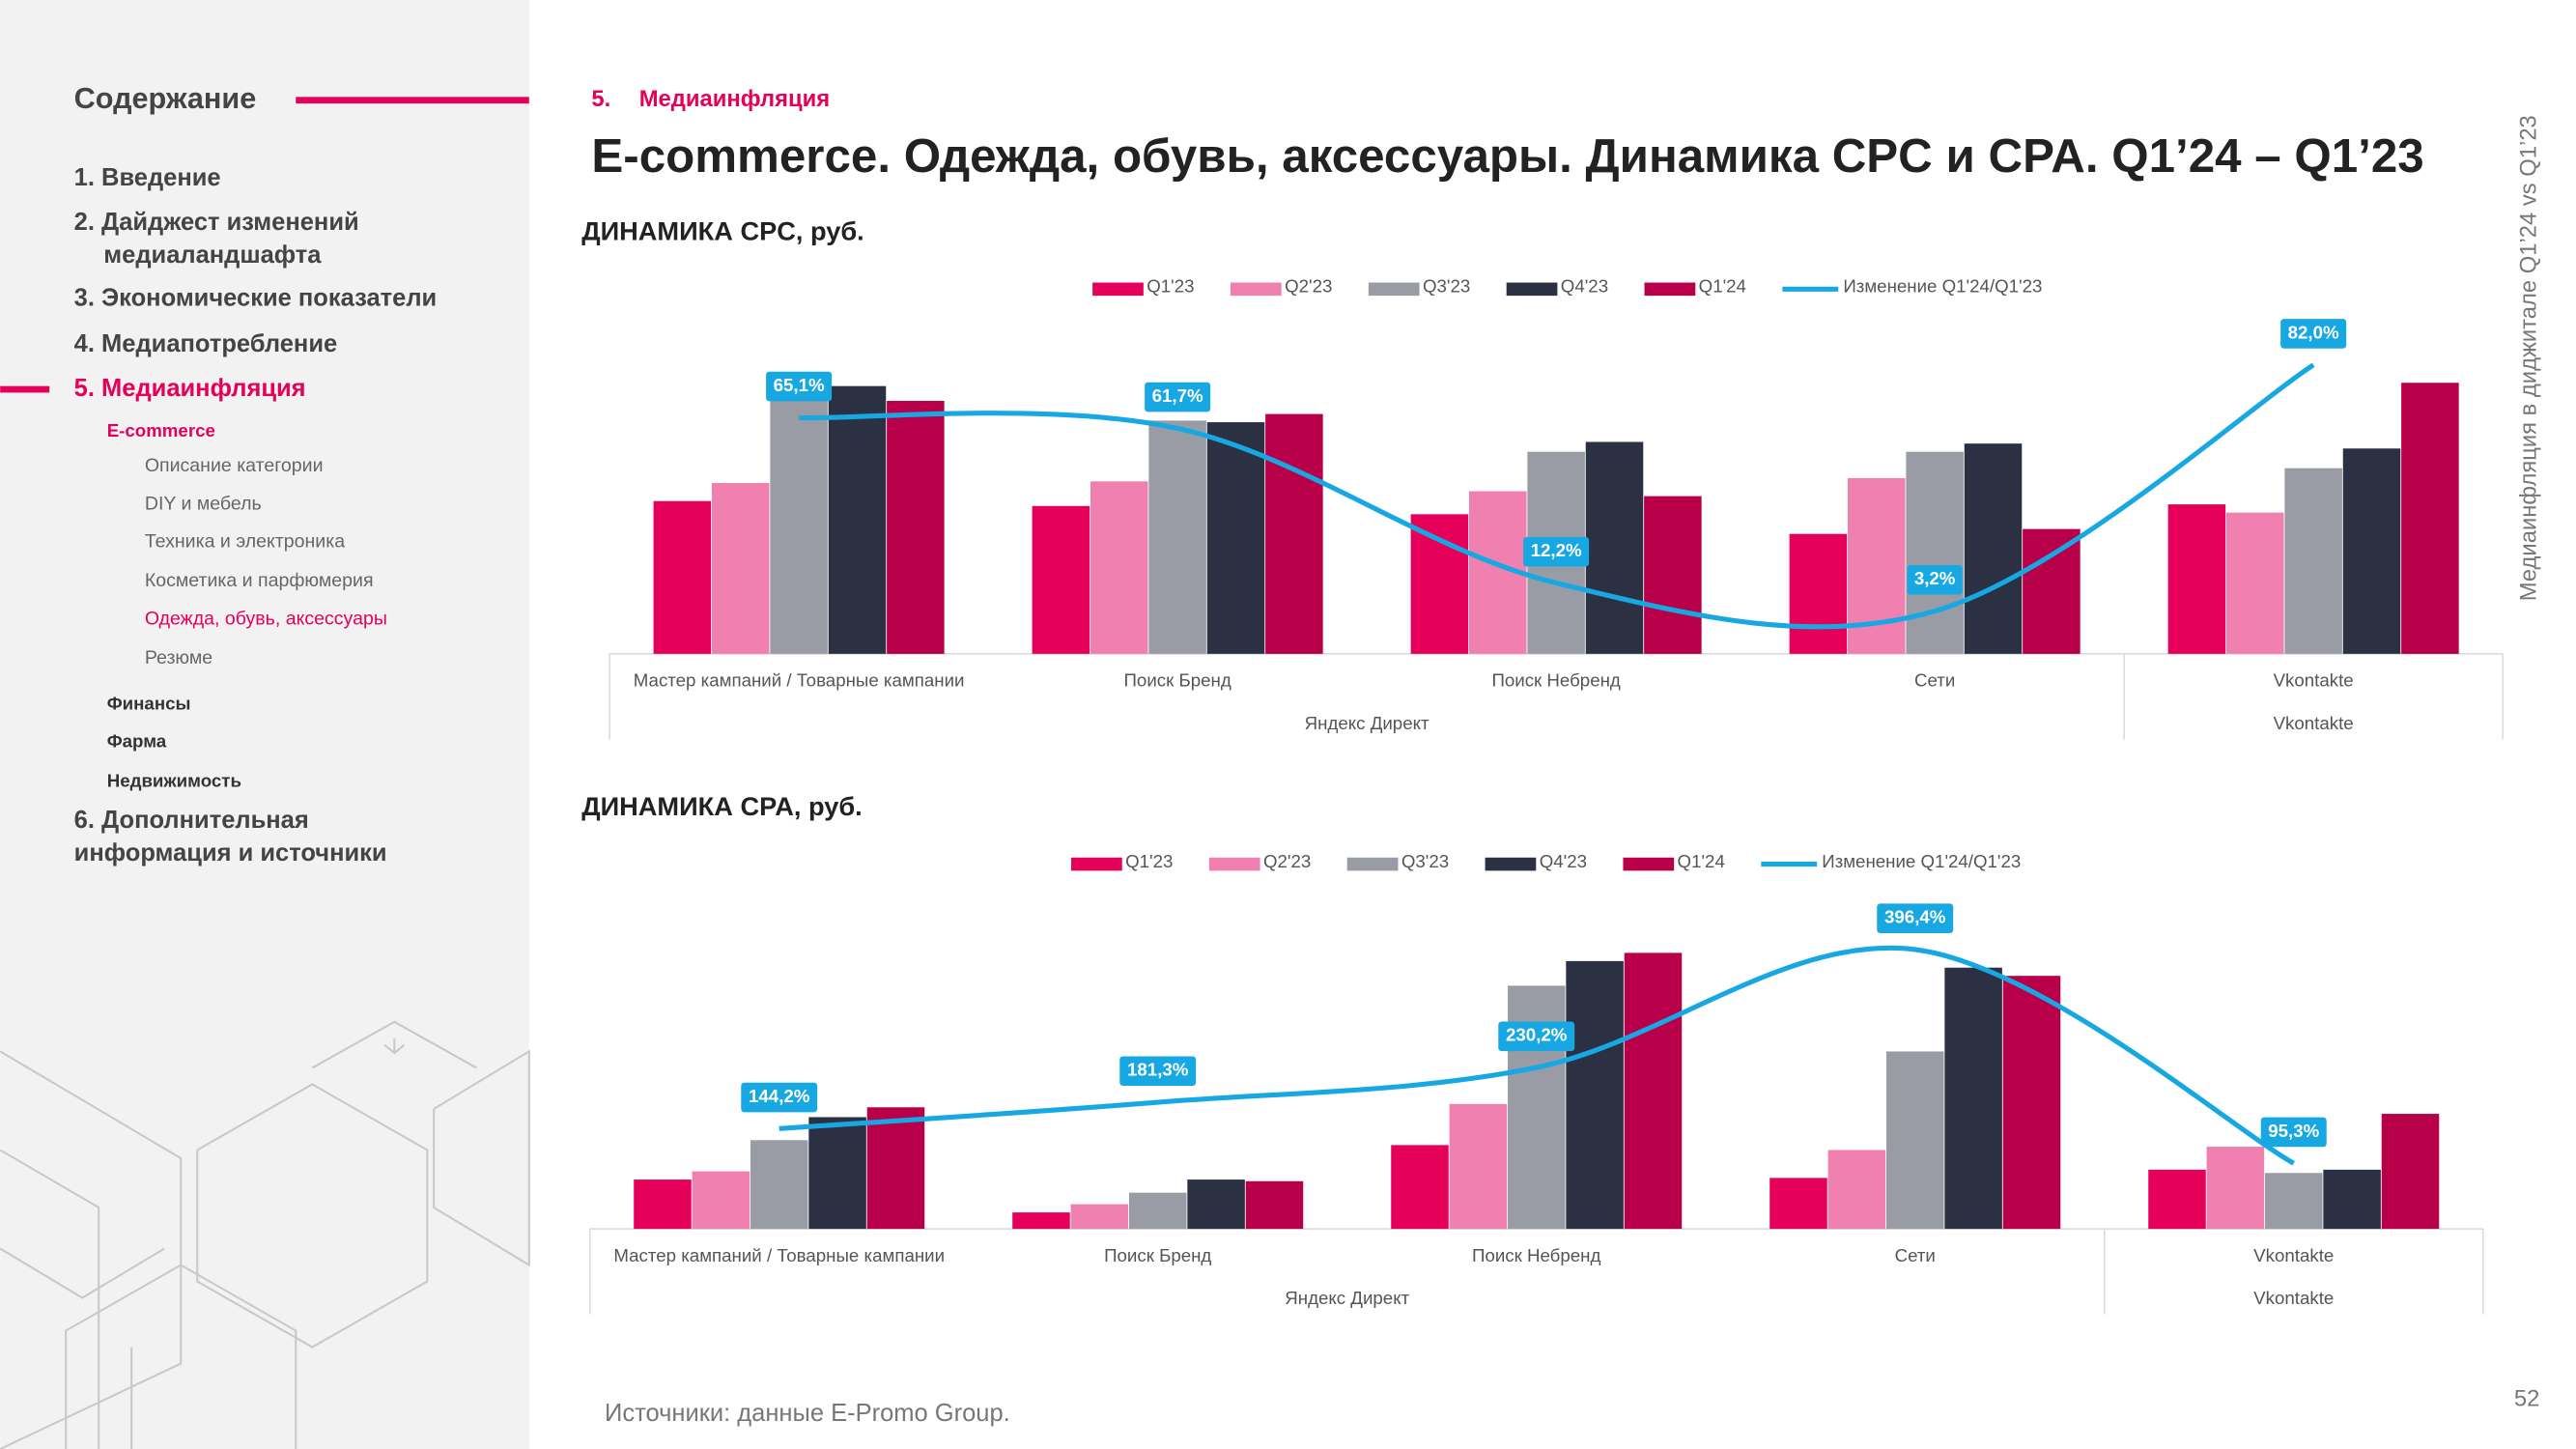 The height and width of the screenshot is (1449, 2576). I want to click on toc-item: Одежда, обувь, аксессуары, so click(266, 618).